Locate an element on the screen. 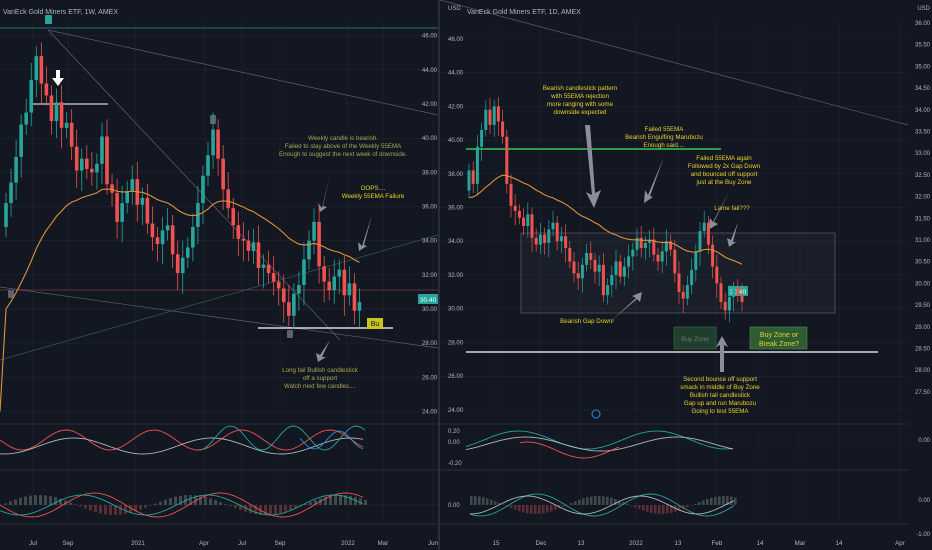 This screenshot has width=932, height=550. macd-line is located at coordinates (602, 505).